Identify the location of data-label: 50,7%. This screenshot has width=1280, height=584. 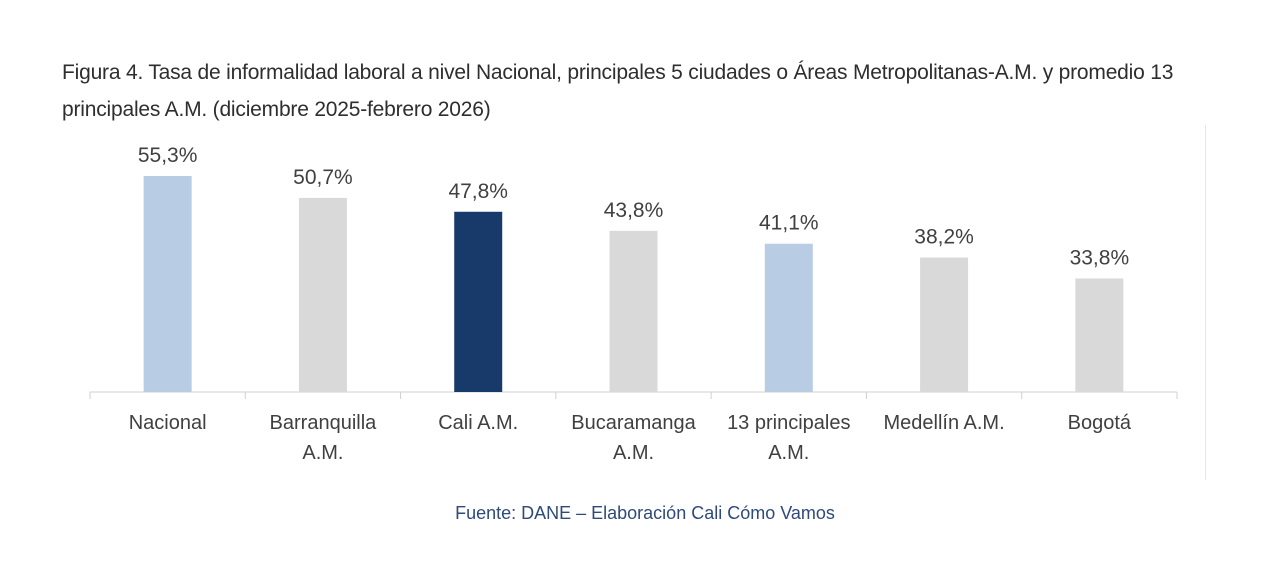
(323, 177).